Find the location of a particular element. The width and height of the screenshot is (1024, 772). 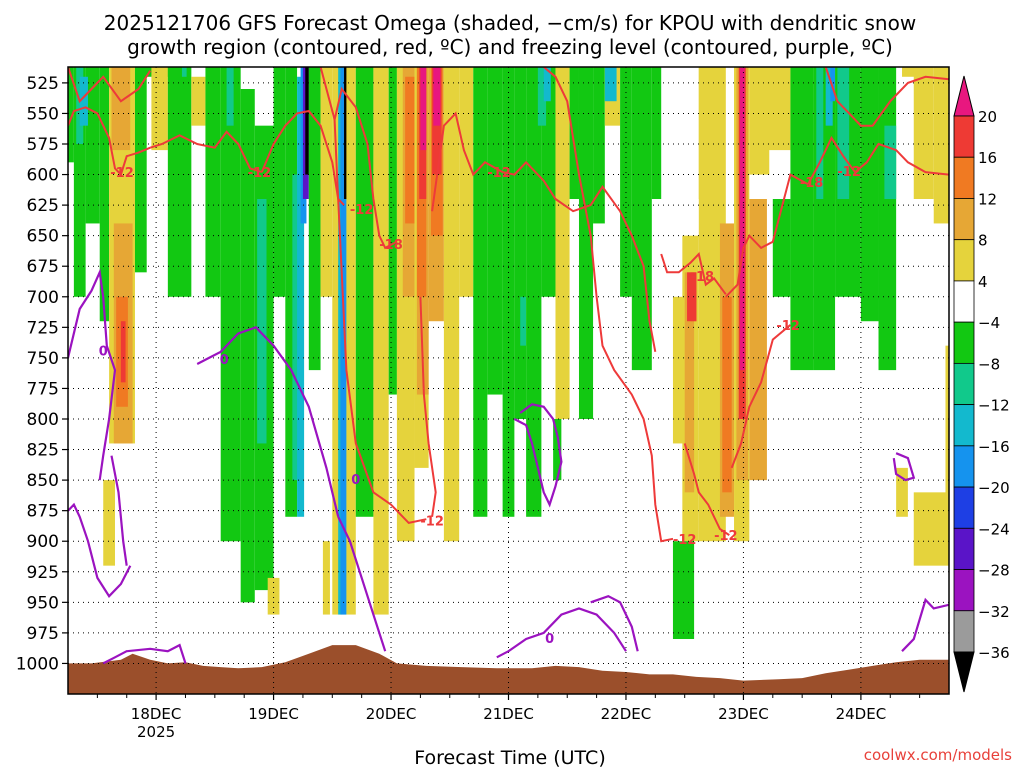

colorbar-label: −12 is located at coordinates (994, 406).